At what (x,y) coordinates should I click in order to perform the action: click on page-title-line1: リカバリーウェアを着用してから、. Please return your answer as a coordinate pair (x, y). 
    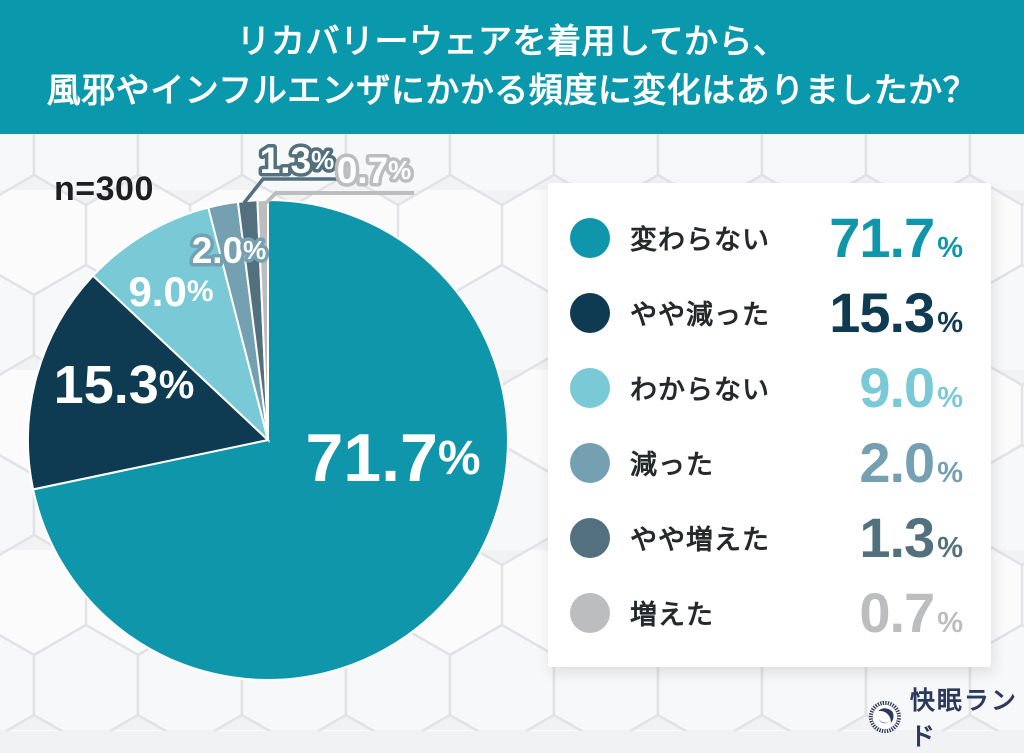
    Looking at the image, I should click on (512, 41).